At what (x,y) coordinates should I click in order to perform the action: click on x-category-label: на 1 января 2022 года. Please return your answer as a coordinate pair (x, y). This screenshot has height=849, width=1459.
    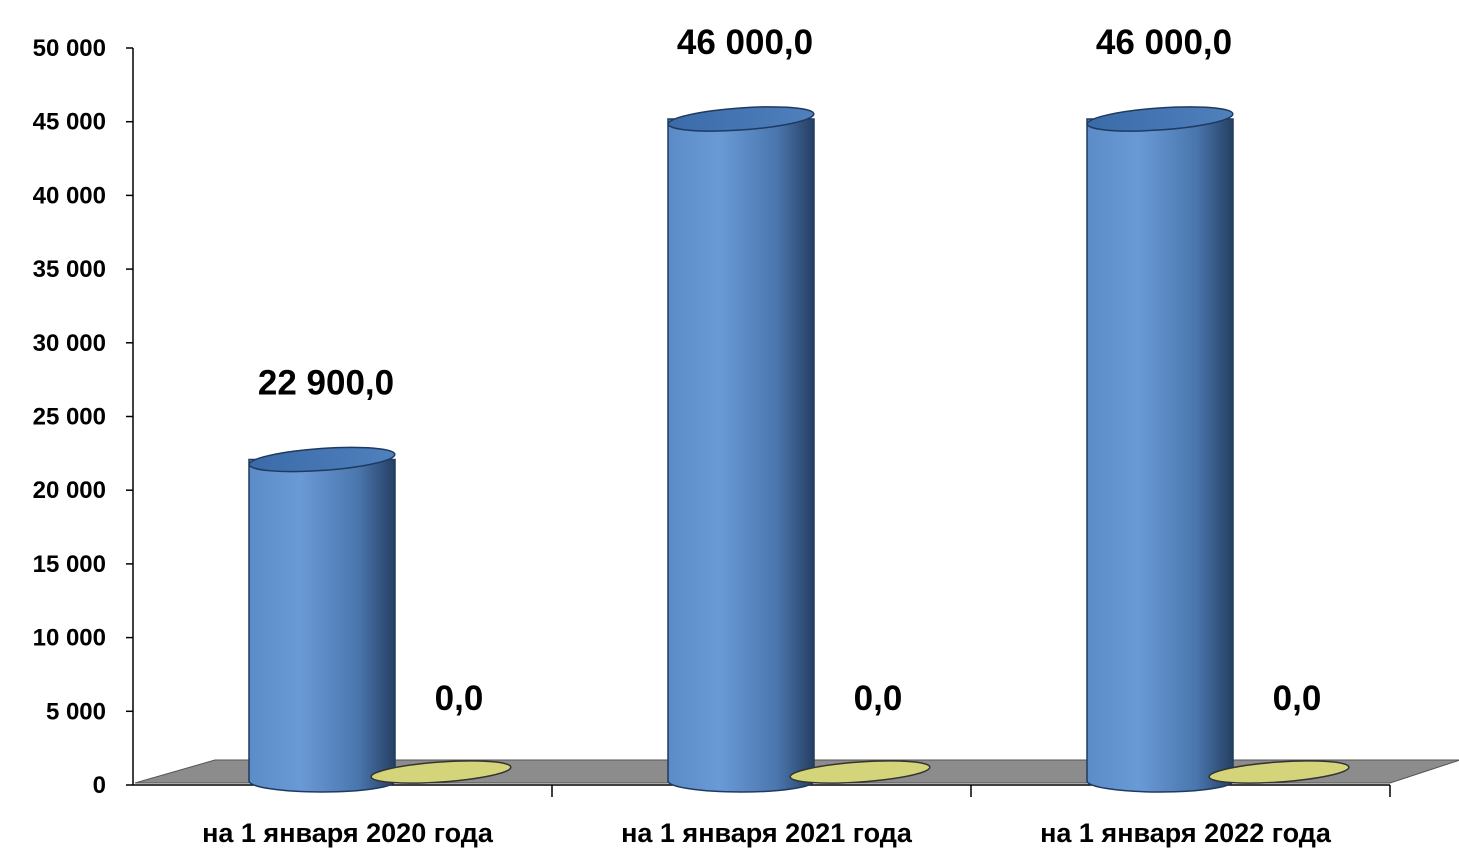
    Looking at the image, I should click on (1186, 833).